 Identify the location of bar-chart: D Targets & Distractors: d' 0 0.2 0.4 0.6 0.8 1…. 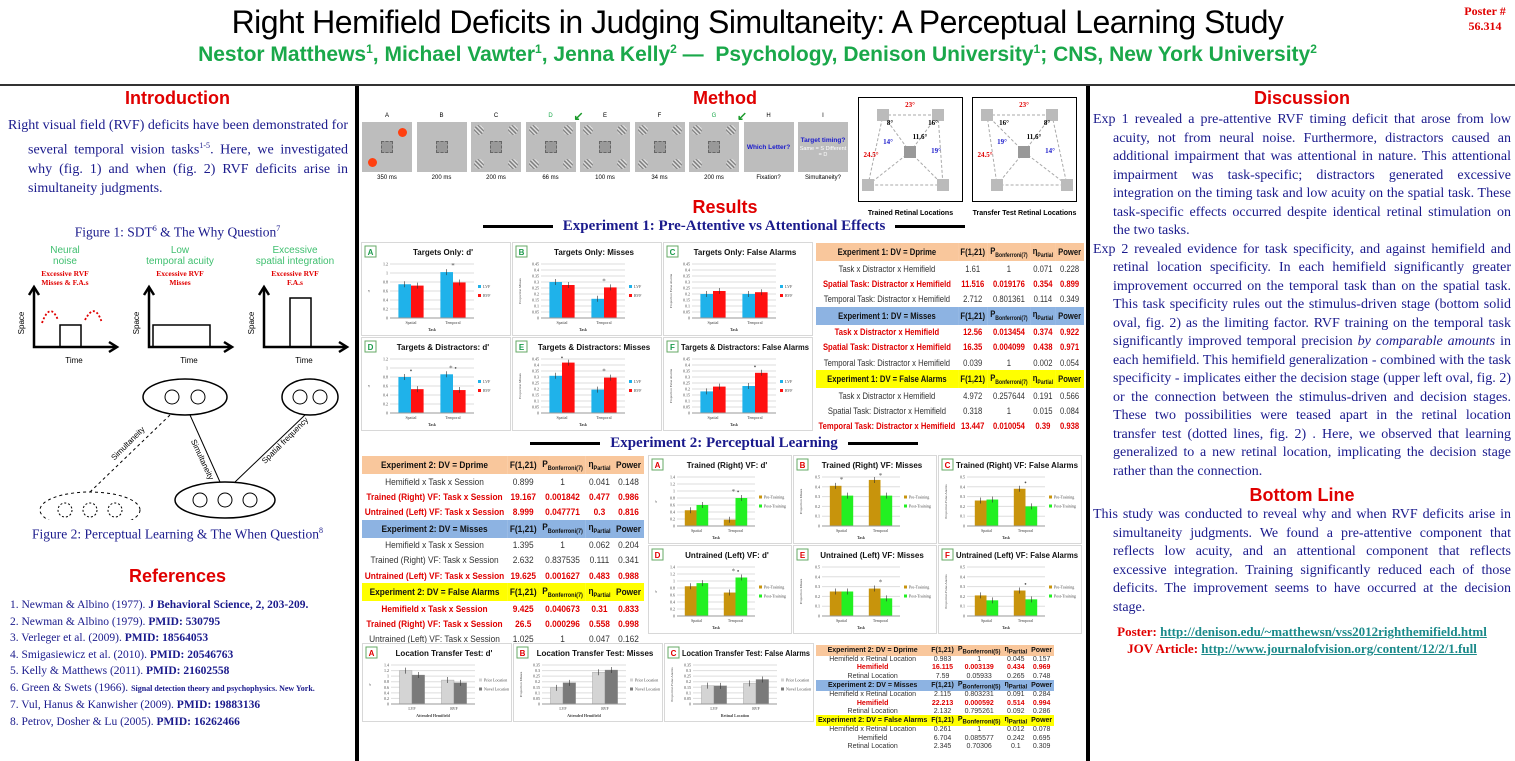
(436, 384).